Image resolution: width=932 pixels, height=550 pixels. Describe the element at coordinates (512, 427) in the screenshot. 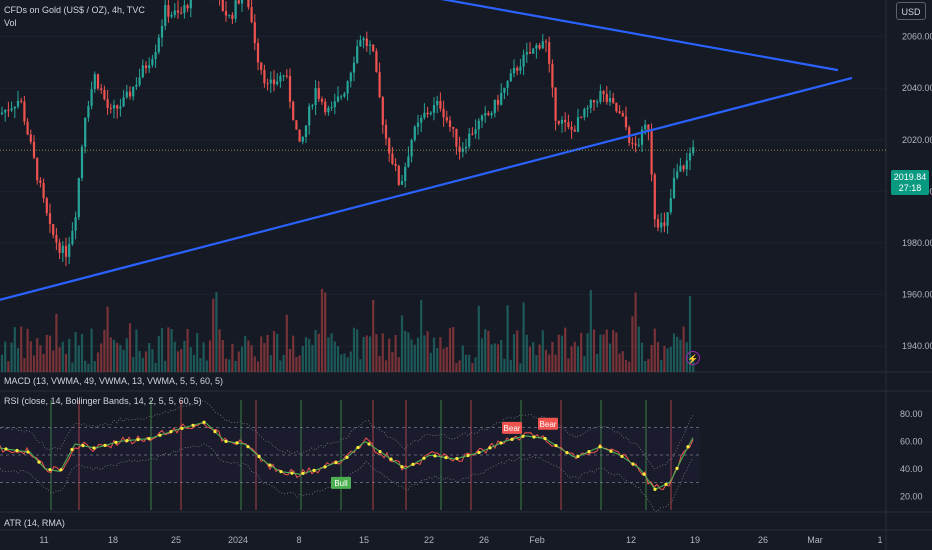

I see `signal-label-bear` at that location.